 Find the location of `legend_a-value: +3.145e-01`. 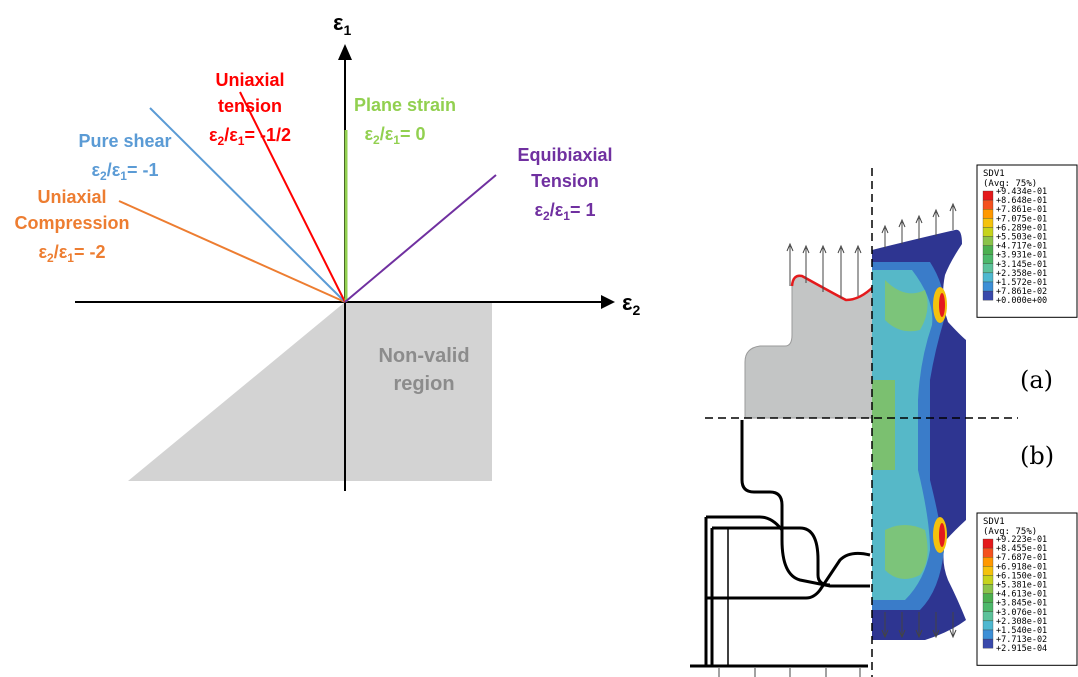

legend_a-value: +3.145e-01 is located at coordinates (1021, 265).